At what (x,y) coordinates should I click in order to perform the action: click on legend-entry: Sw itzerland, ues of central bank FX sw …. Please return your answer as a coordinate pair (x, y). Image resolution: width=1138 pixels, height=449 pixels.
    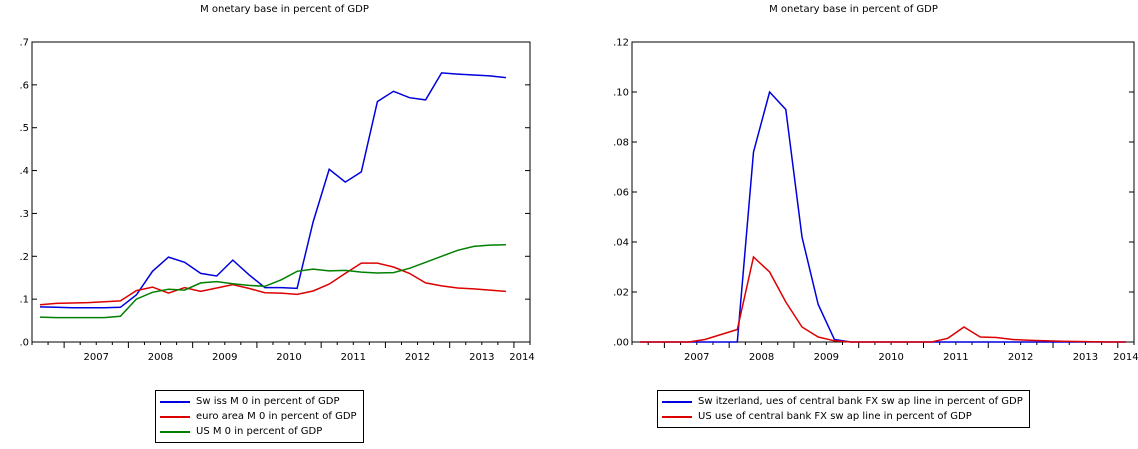
    Looking at the image, I should click on (842, 401).